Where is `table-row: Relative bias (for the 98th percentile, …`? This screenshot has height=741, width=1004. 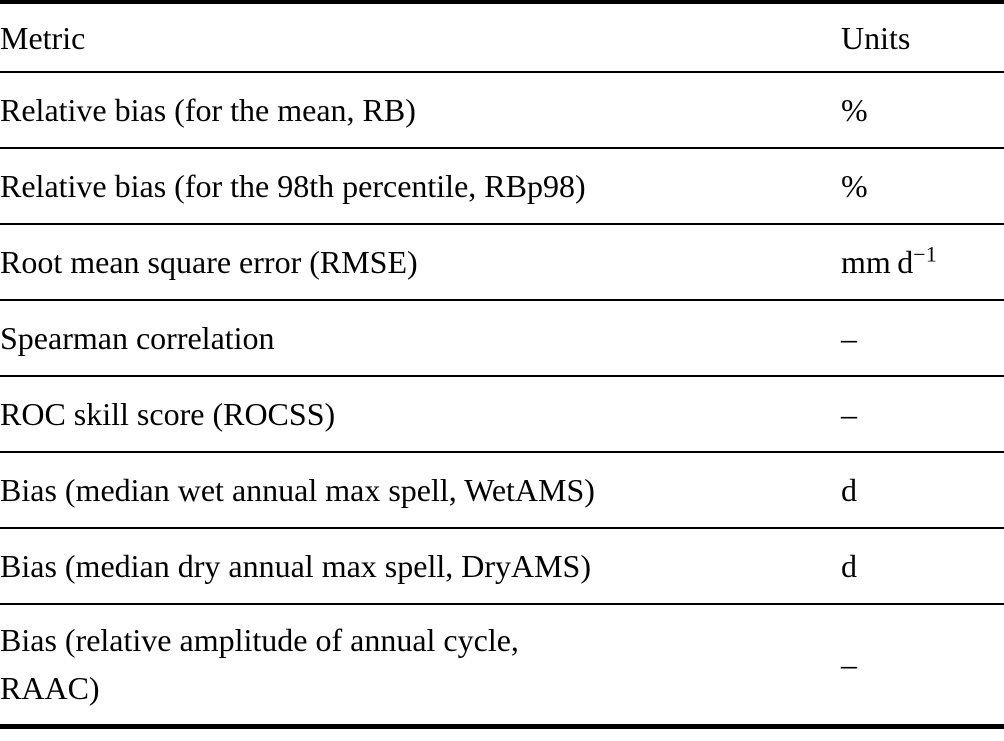
table-row: Relative bias (for the 98th percentile, … is located at coordinates (502, 186).